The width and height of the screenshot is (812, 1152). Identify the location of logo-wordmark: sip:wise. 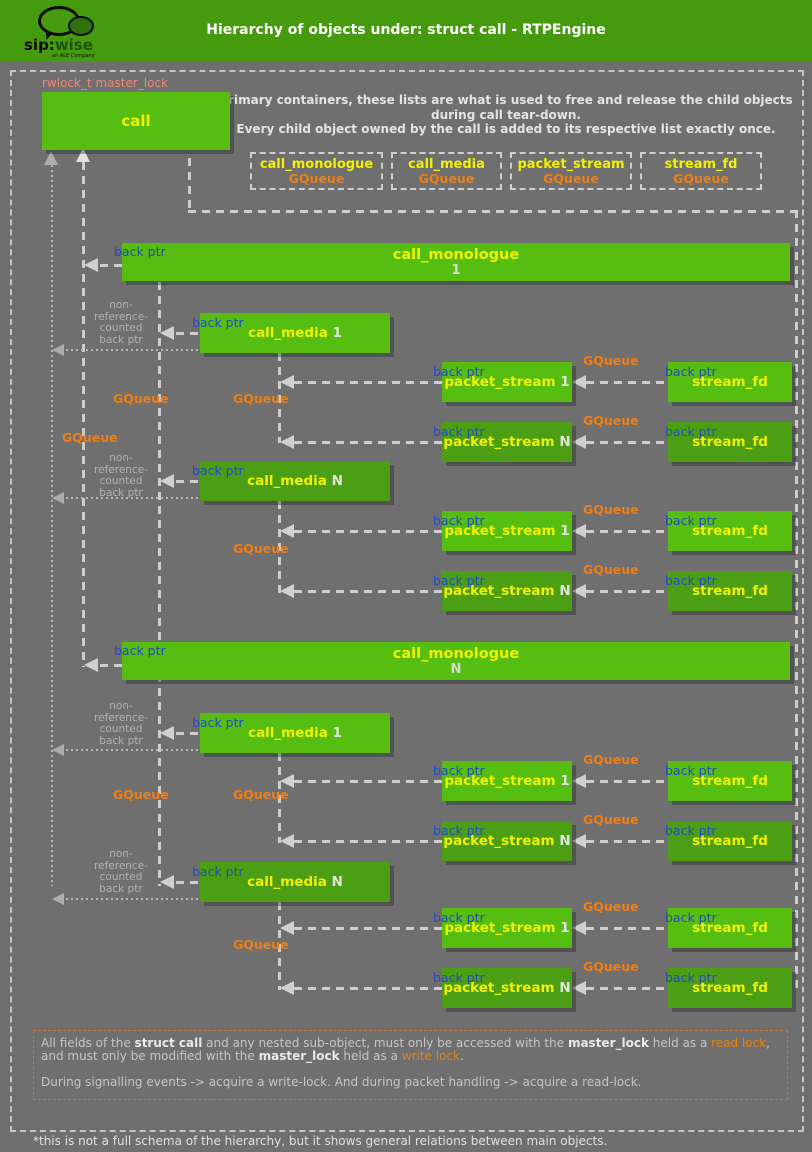
(58, 45).